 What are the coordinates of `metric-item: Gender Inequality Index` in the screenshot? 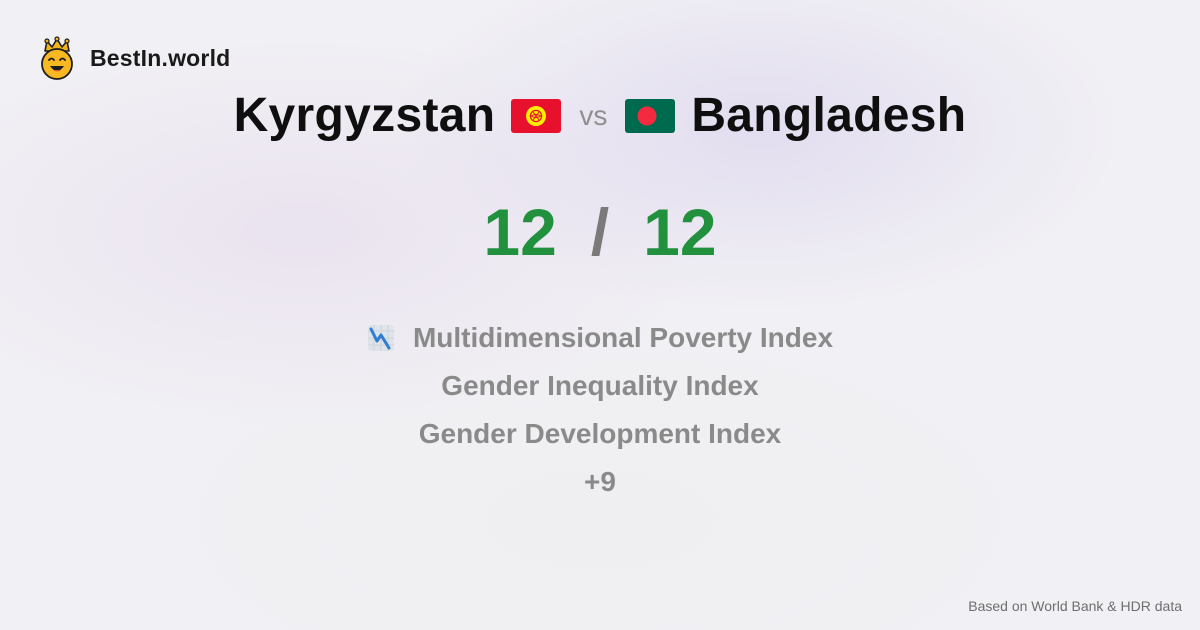 It's located at (599, 386).